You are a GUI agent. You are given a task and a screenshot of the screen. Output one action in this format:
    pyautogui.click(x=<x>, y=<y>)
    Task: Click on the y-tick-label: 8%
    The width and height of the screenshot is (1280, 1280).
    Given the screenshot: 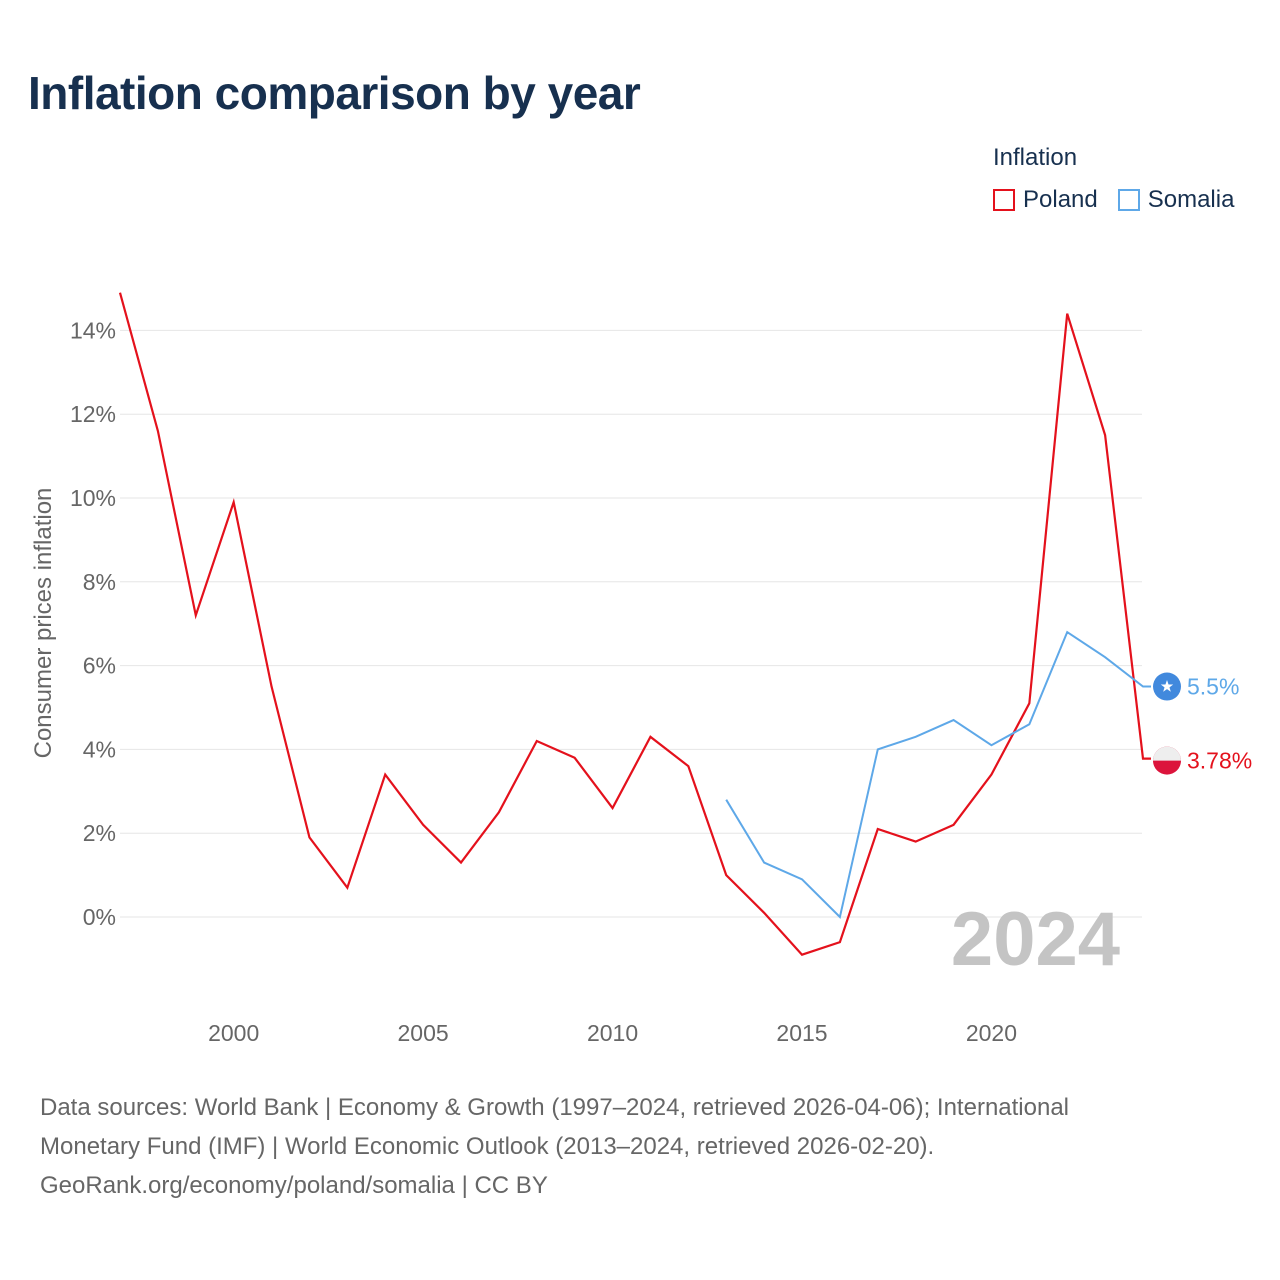 What is the action you would take?
    pyautogui.click(x=99, y=582)
    